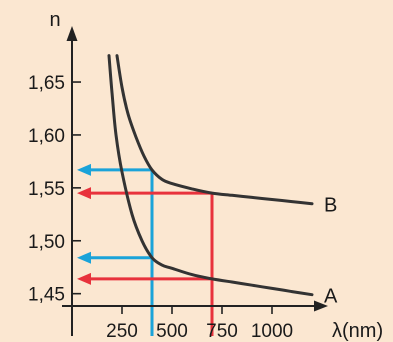 This screenshot has width=393, height=342. Describe the element at coordinates (330, 206) in the screenshot. I see `curve-label-B: B` at that location.